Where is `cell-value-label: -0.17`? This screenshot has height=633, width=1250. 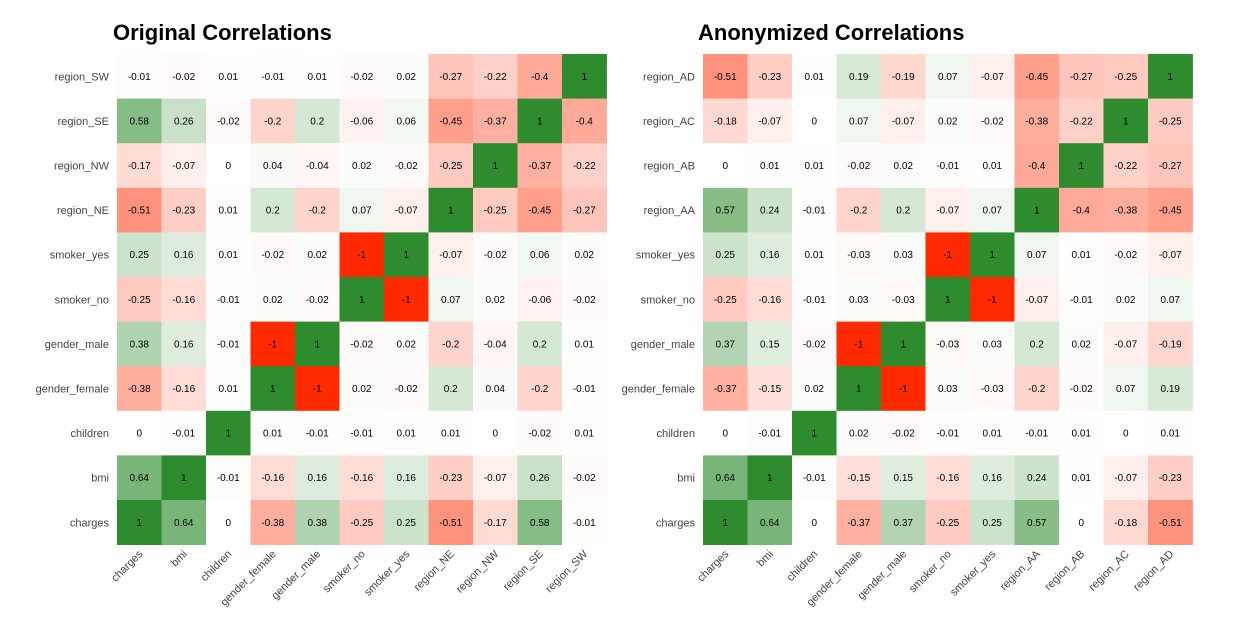
cell-value-label: -0.17 is located at coordinates (495, 523).